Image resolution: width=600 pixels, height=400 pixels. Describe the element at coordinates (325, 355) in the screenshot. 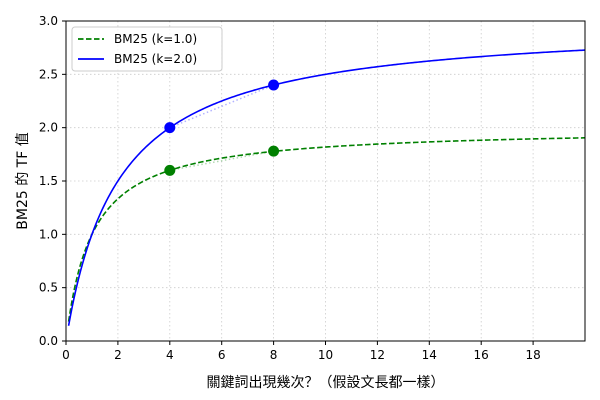

I see `x-tick-label: 10` at that location.